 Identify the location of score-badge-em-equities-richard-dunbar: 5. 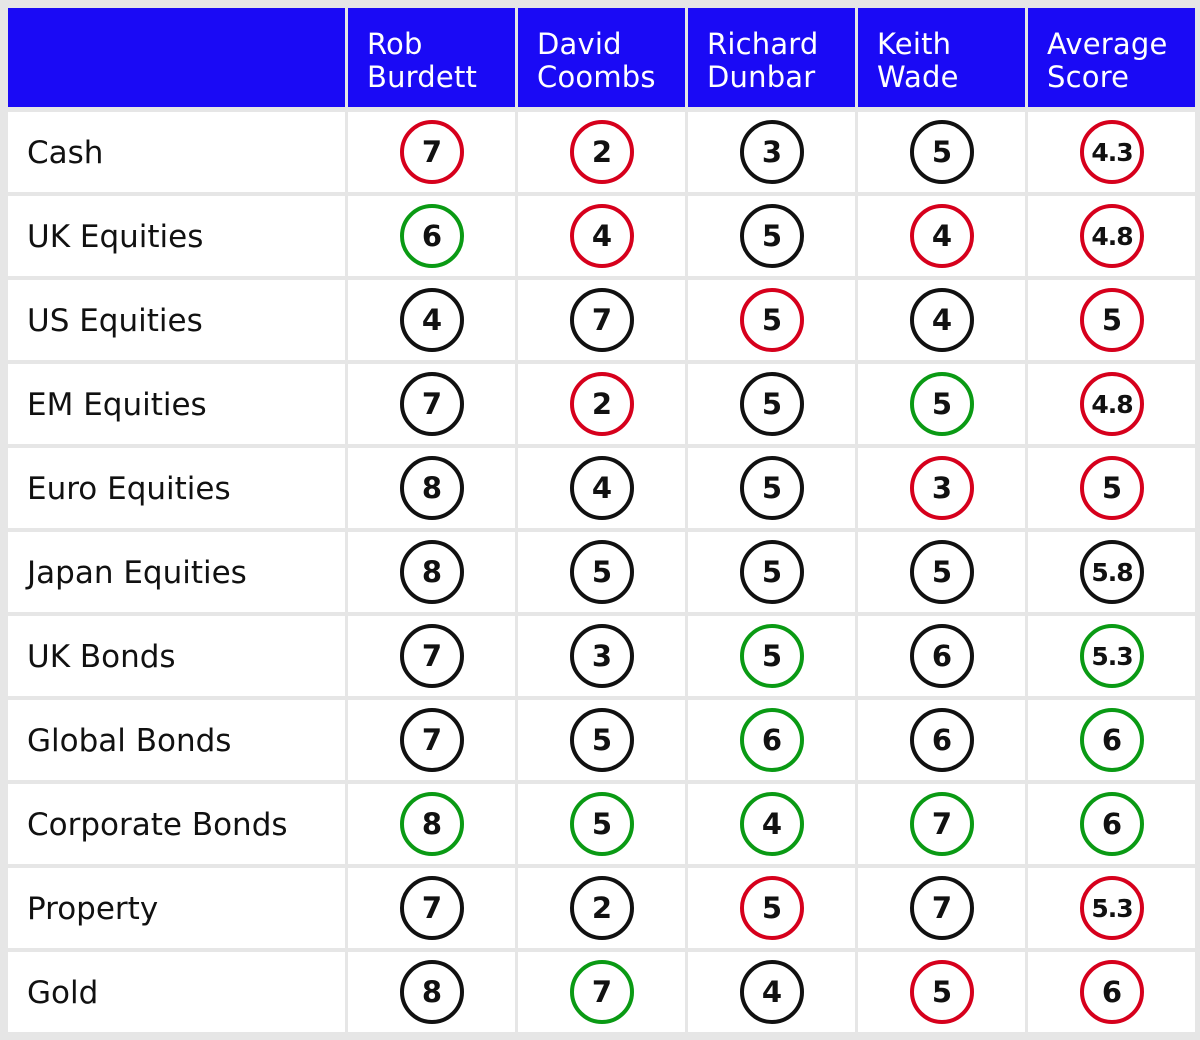
(772, 404).